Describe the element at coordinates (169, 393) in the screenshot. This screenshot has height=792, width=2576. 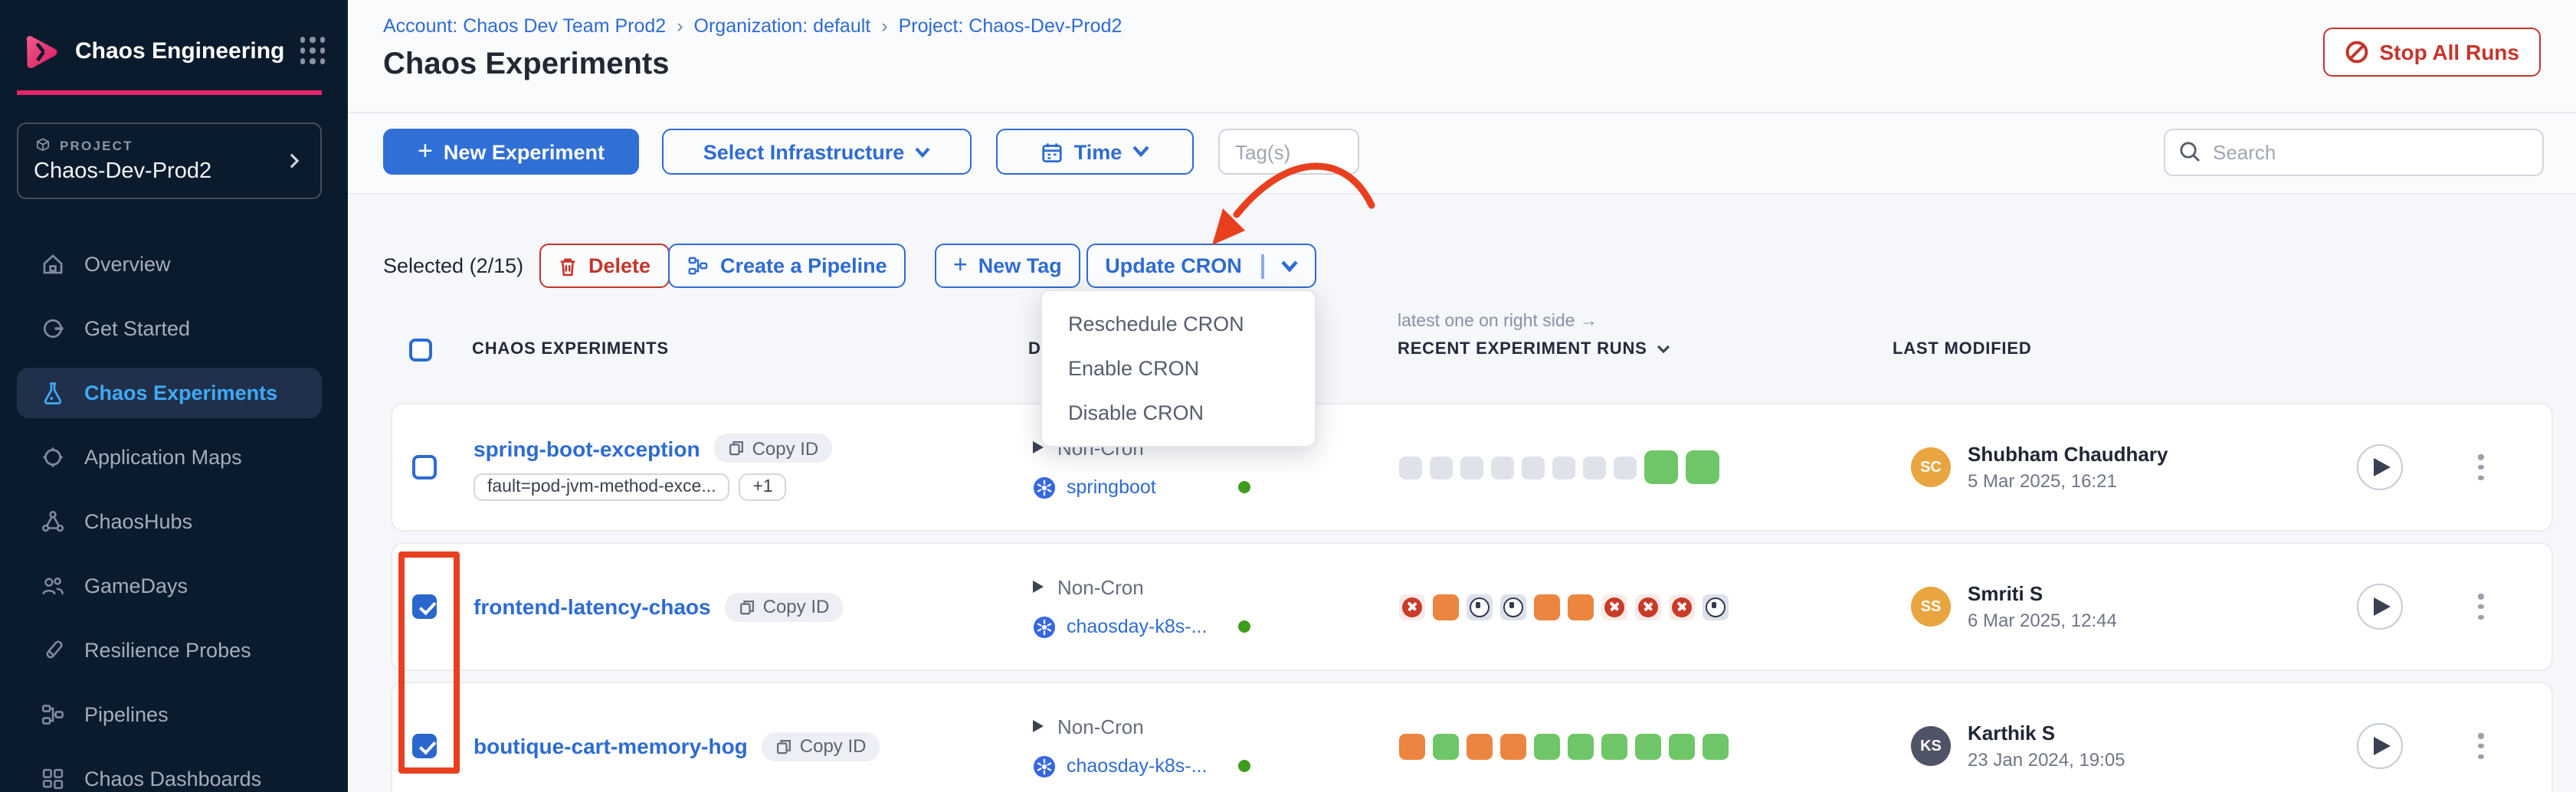
I see `sidebar-item-chaos-experiments: Chaos Experiments` at that location.